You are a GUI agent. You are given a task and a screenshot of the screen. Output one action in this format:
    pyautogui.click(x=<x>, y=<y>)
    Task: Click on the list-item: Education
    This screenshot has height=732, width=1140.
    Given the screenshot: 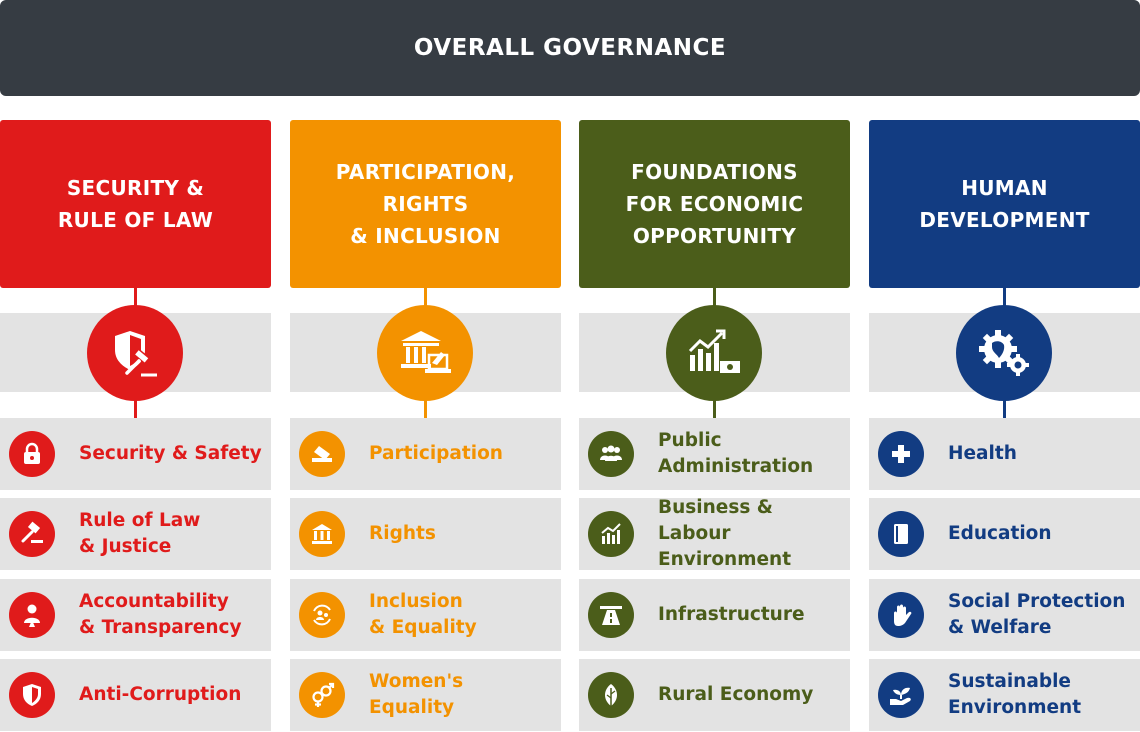 What is the action you would take?
    pyautogui.click(x=1004, y=534)
    